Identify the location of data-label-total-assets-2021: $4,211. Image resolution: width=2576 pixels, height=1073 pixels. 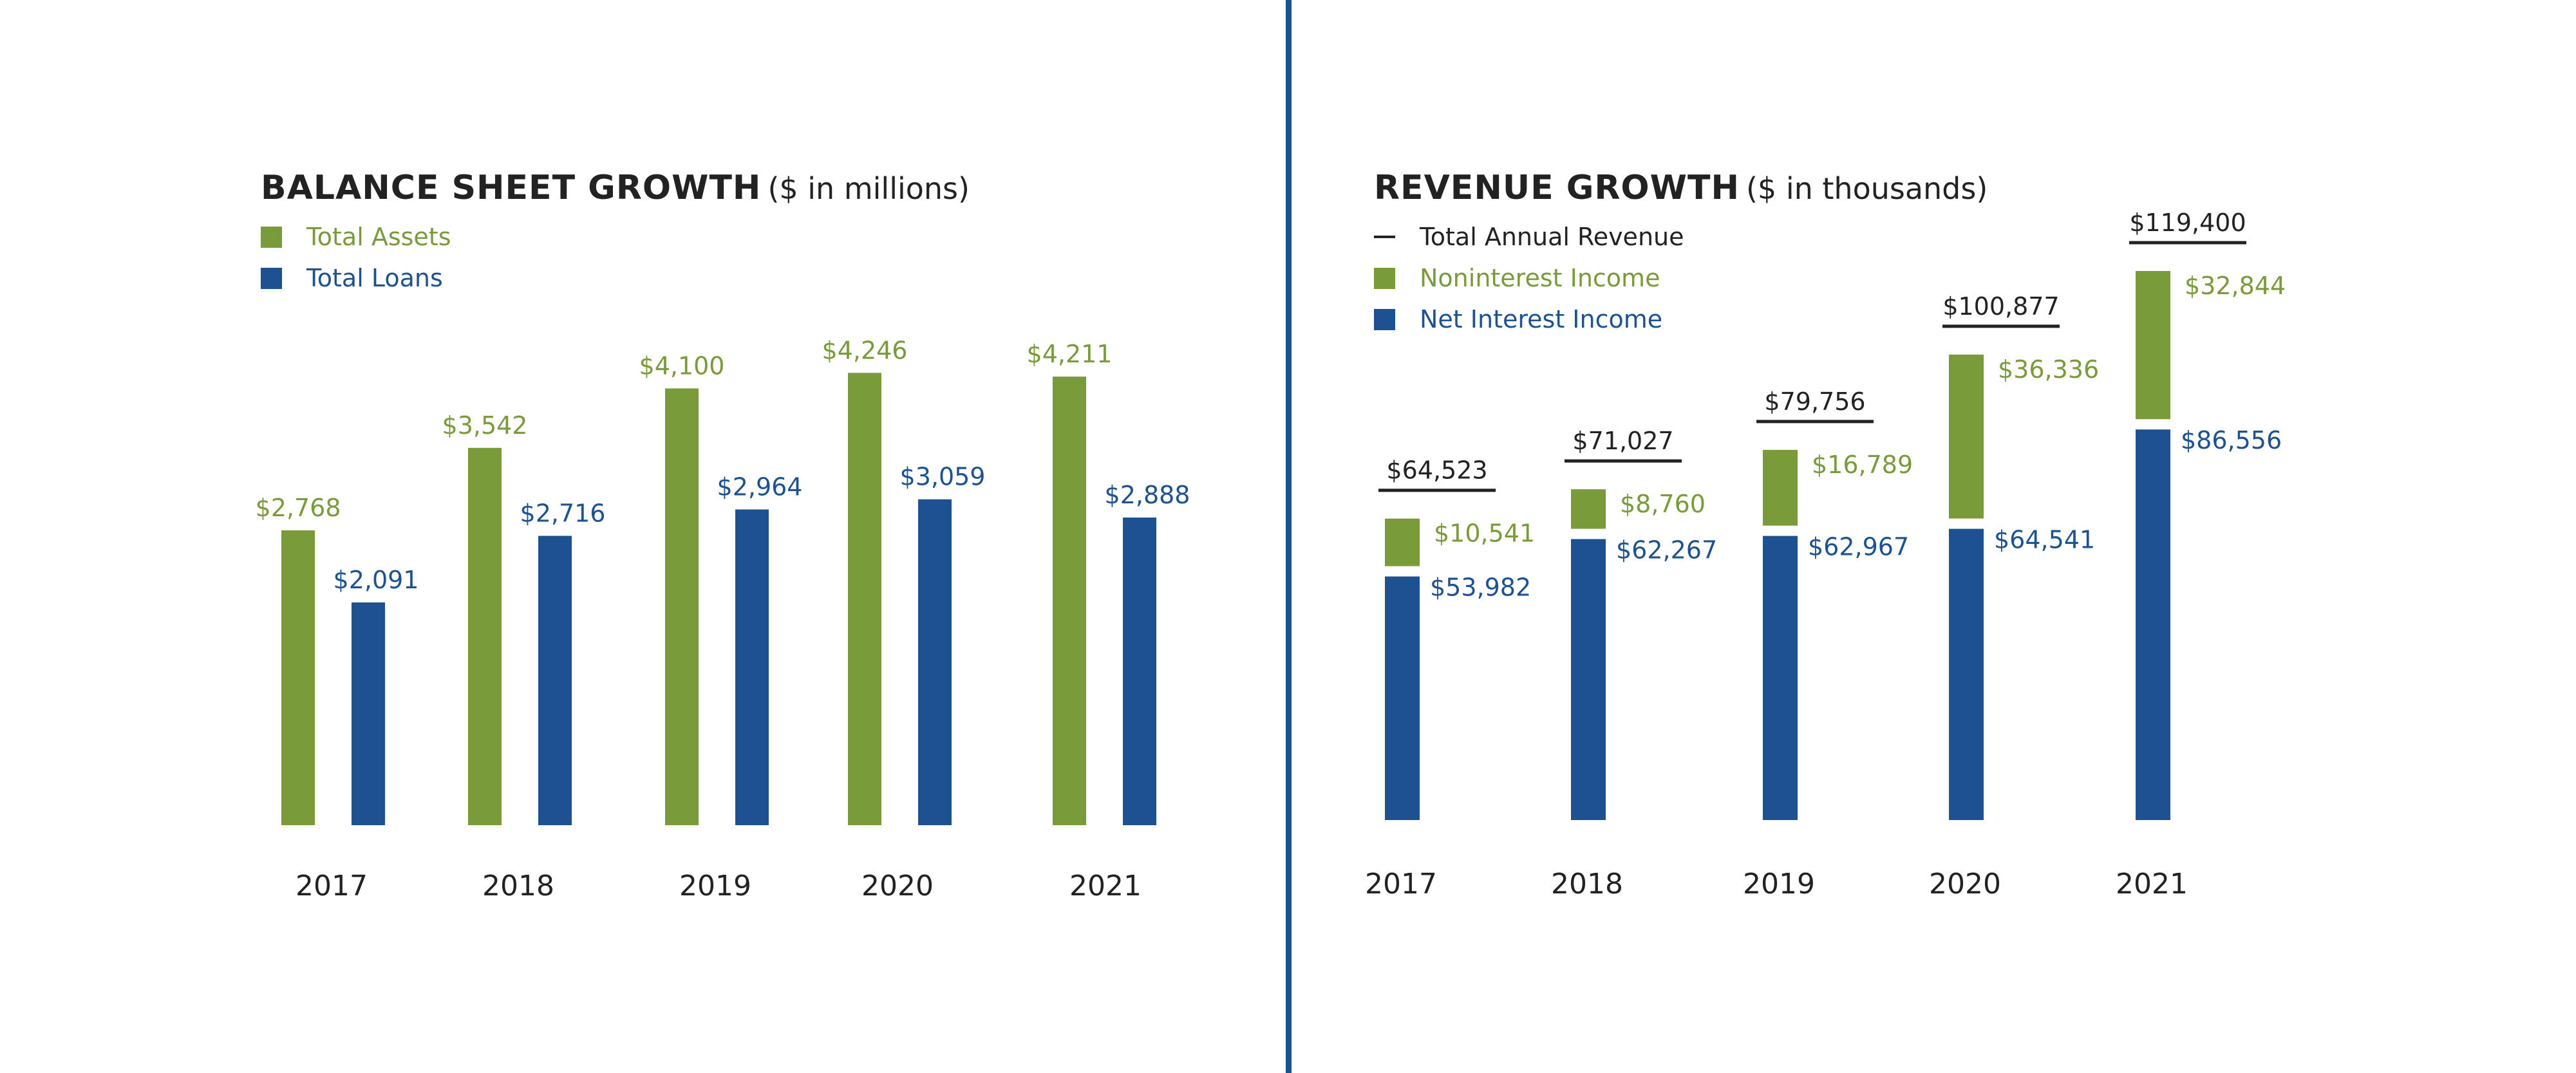
(1070, 354).